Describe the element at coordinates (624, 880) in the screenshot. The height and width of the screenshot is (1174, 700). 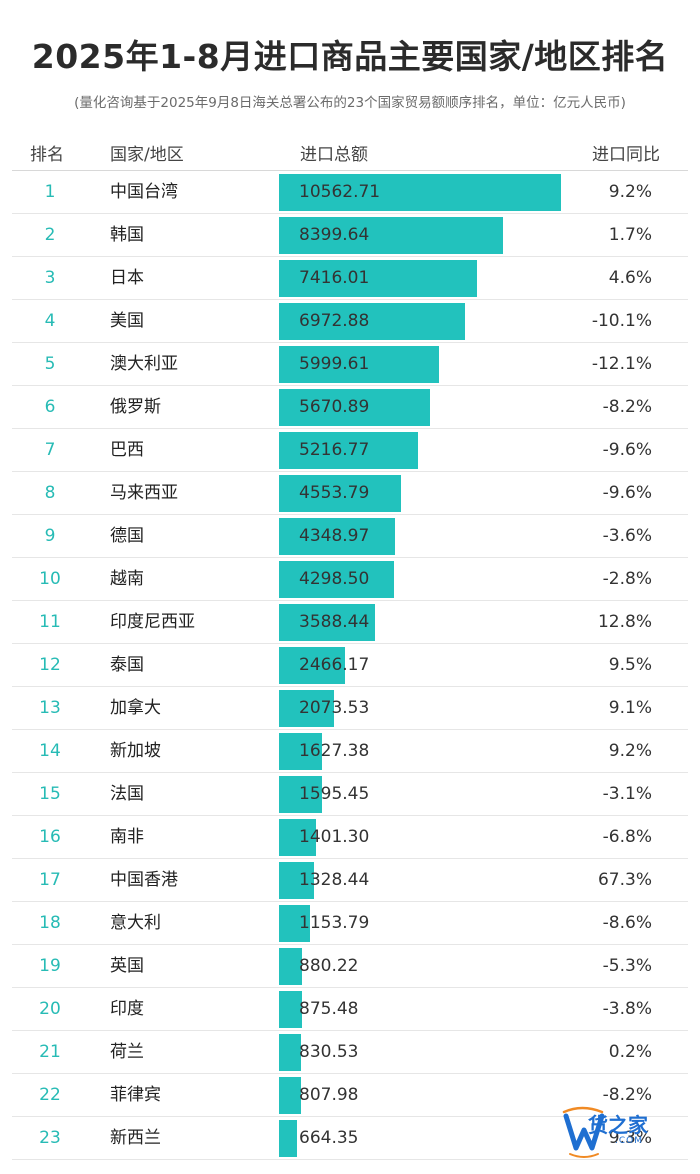
I see `yoy-label: 67.3%` at that location.